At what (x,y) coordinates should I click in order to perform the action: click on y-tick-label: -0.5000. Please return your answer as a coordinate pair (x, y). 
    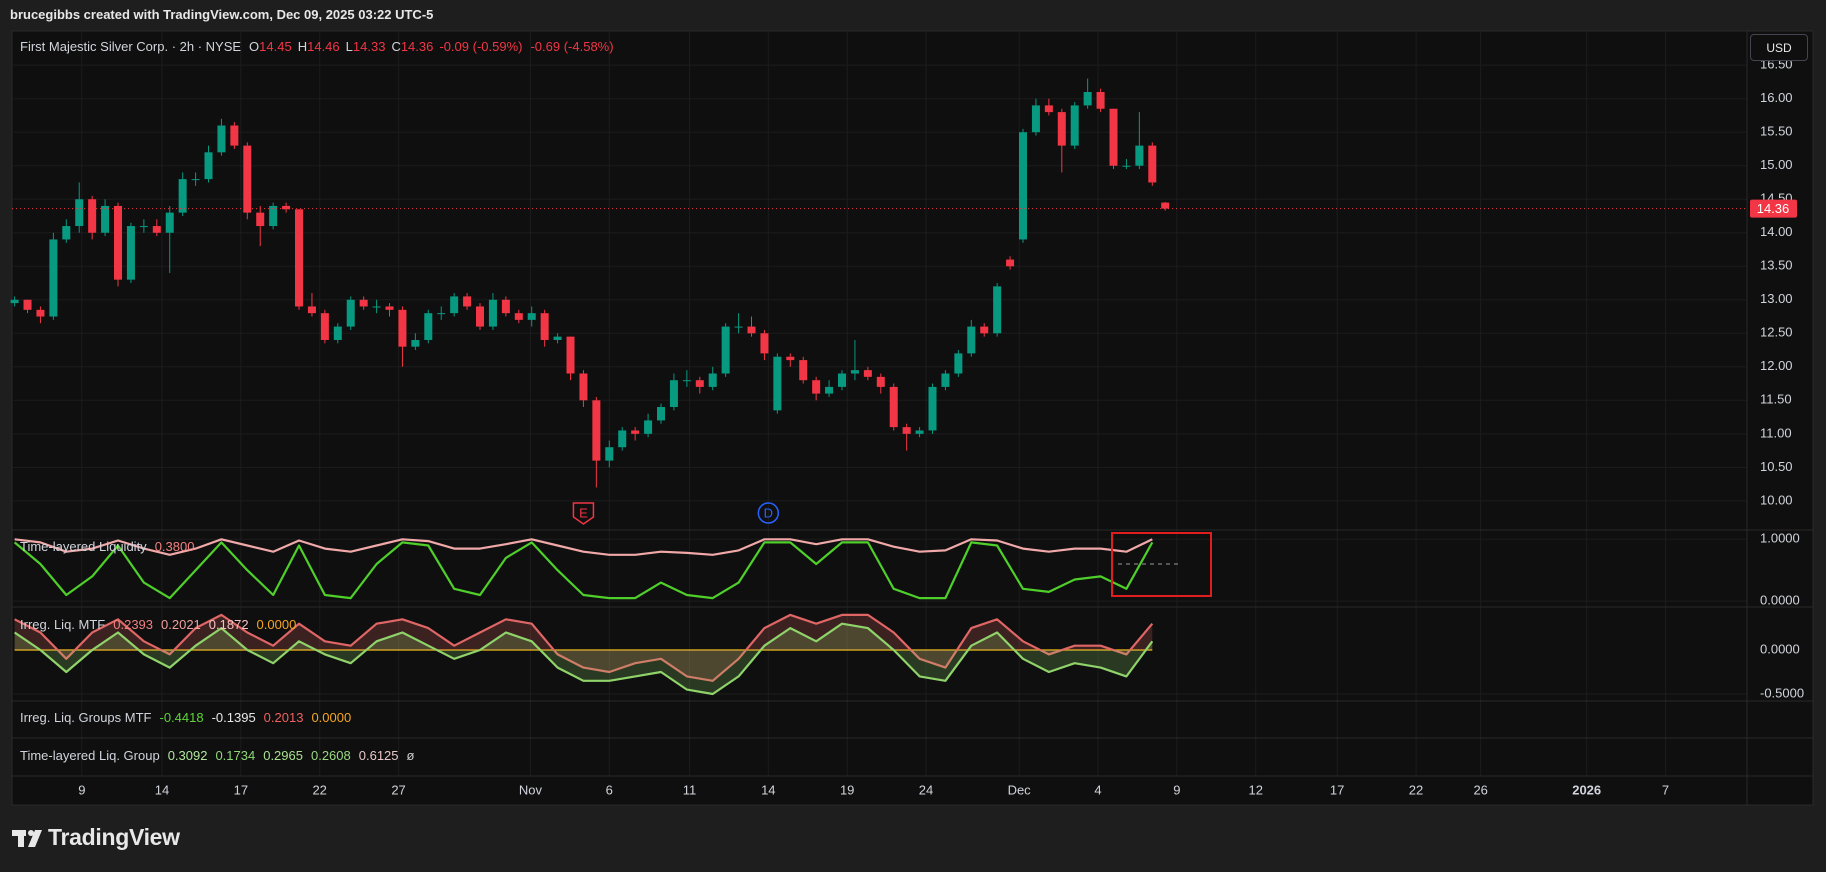
    Looking at the image, I should click on (1782, 692).